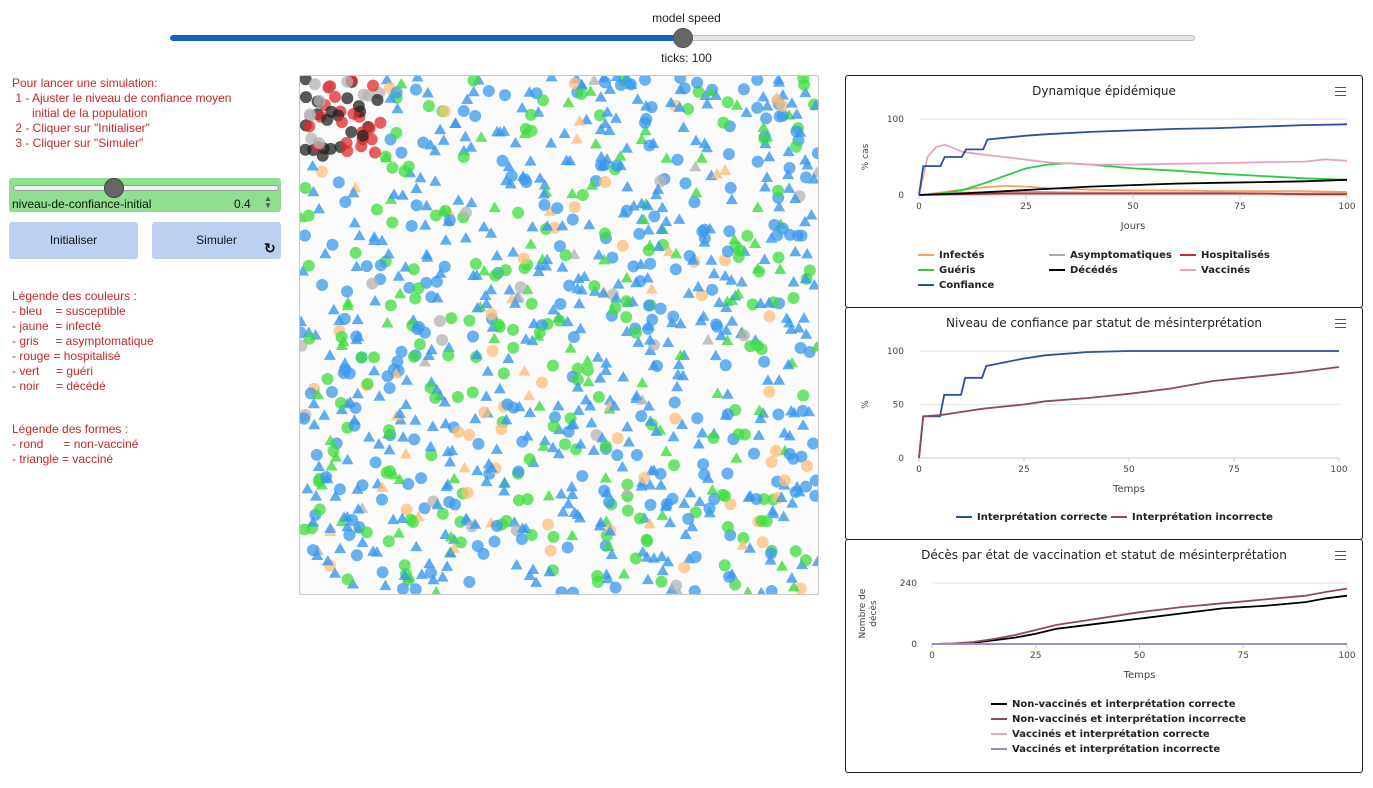 The image size is (1373, 788). I want to click on confidence-slider-track, so click(146, 188).